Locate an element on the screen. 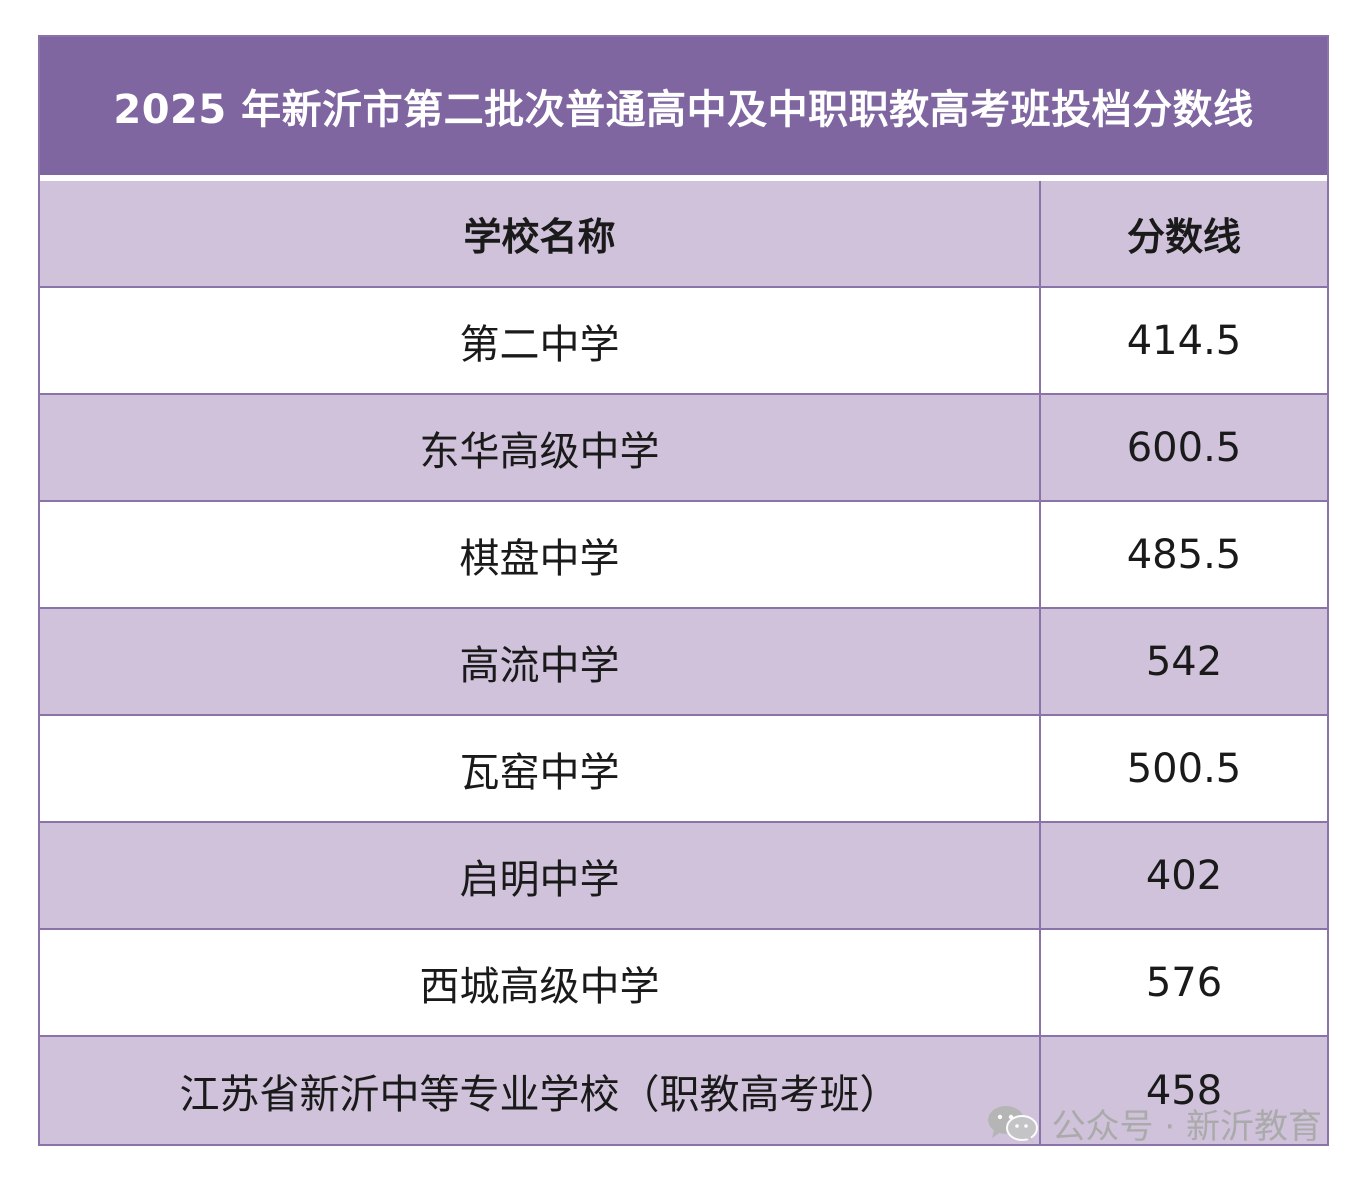 The width and height of the screenshot is (1366, 1186). wechat-icon is located at coordinates (1013, 1124).